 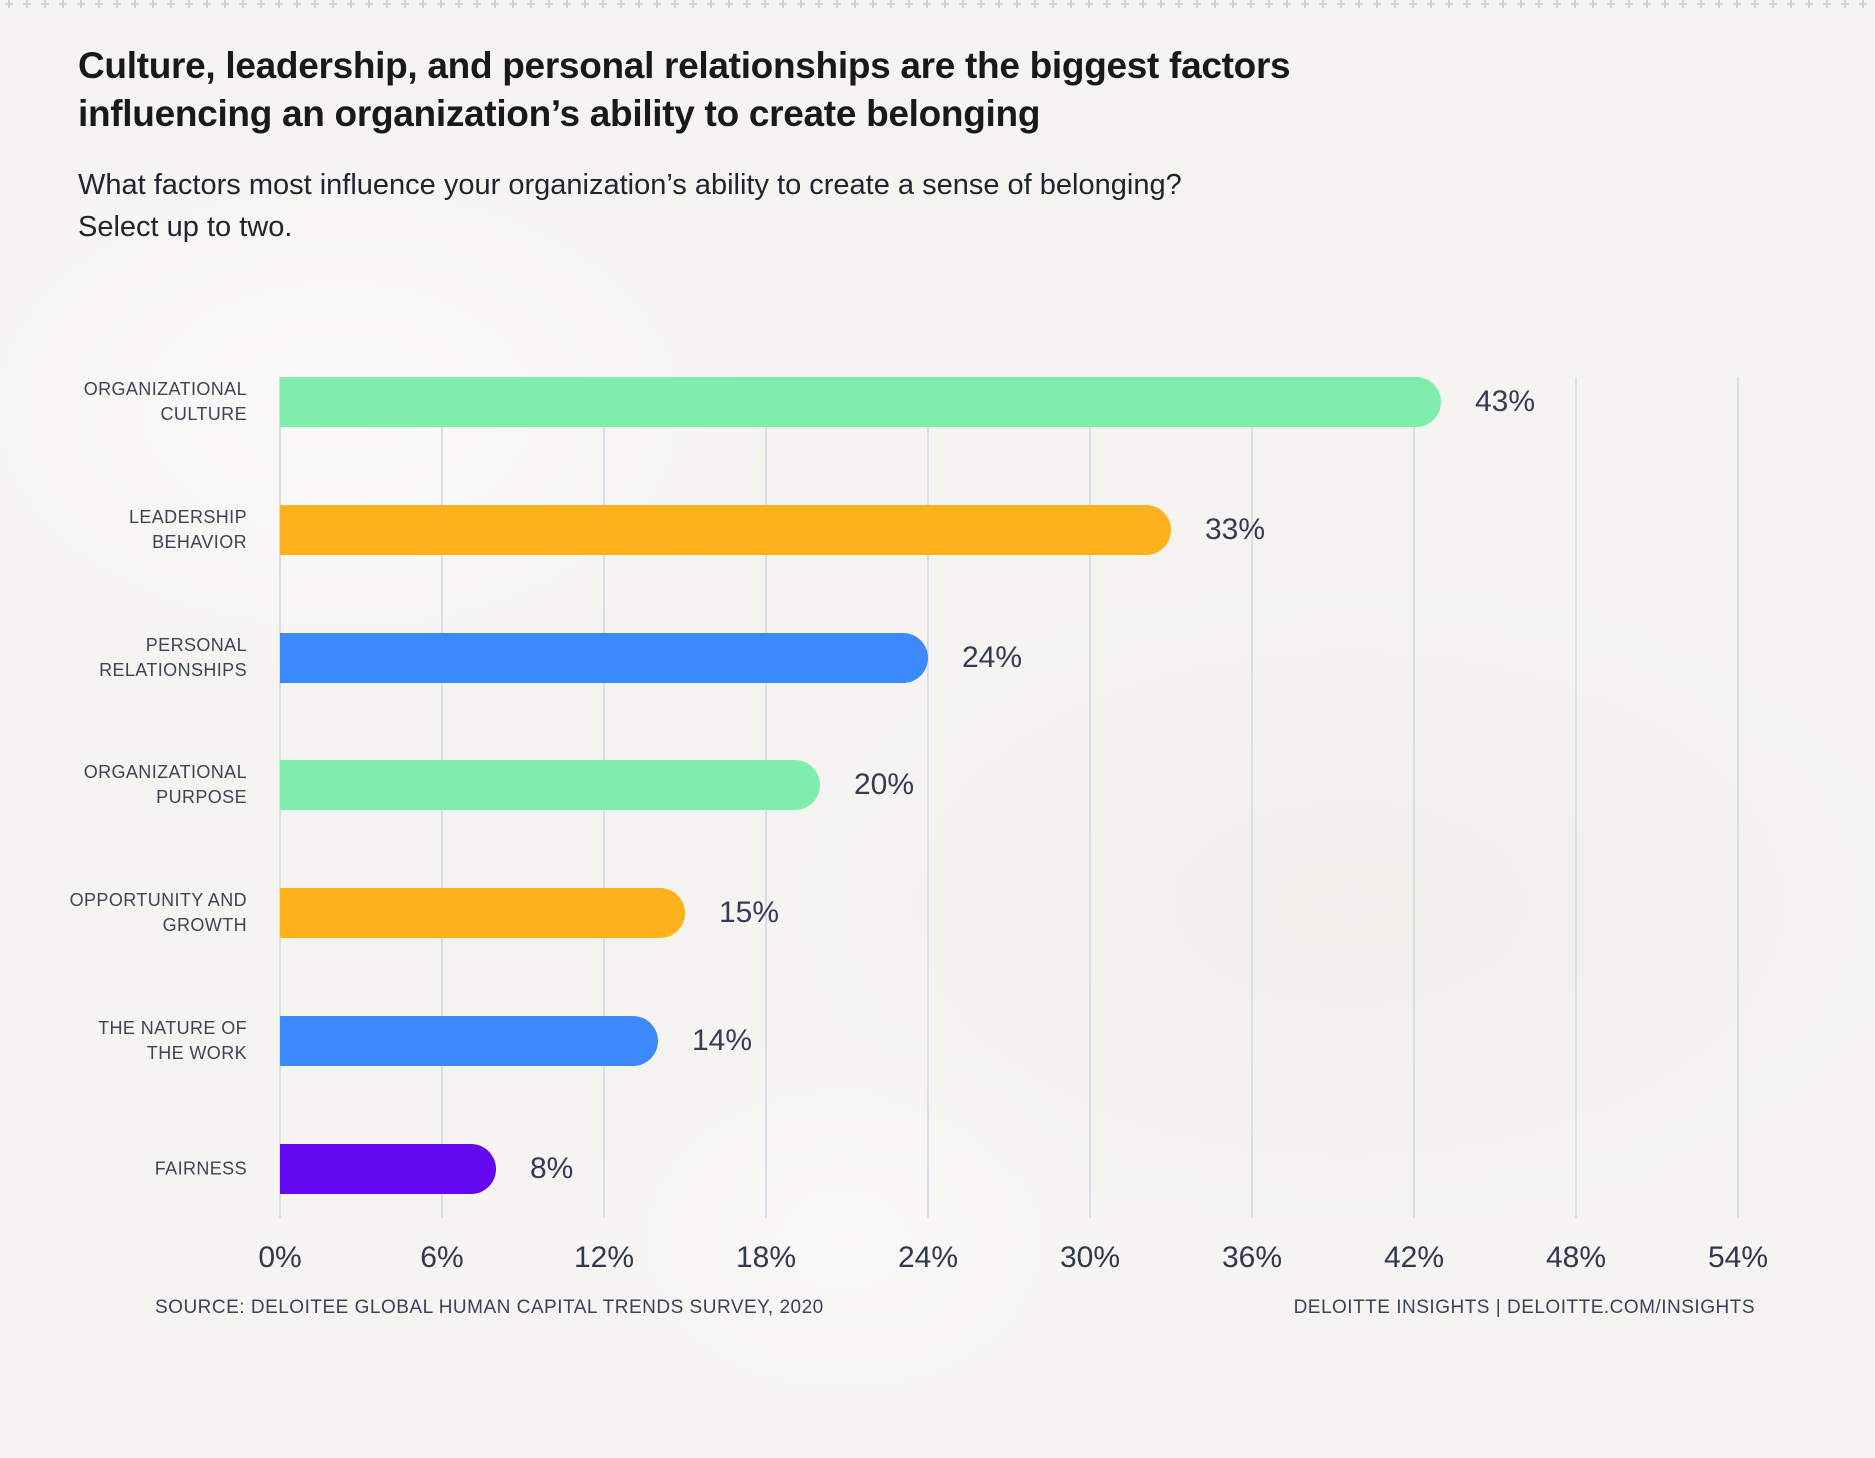 I want to click on gridline-54%, so click(x=1738, y=797).